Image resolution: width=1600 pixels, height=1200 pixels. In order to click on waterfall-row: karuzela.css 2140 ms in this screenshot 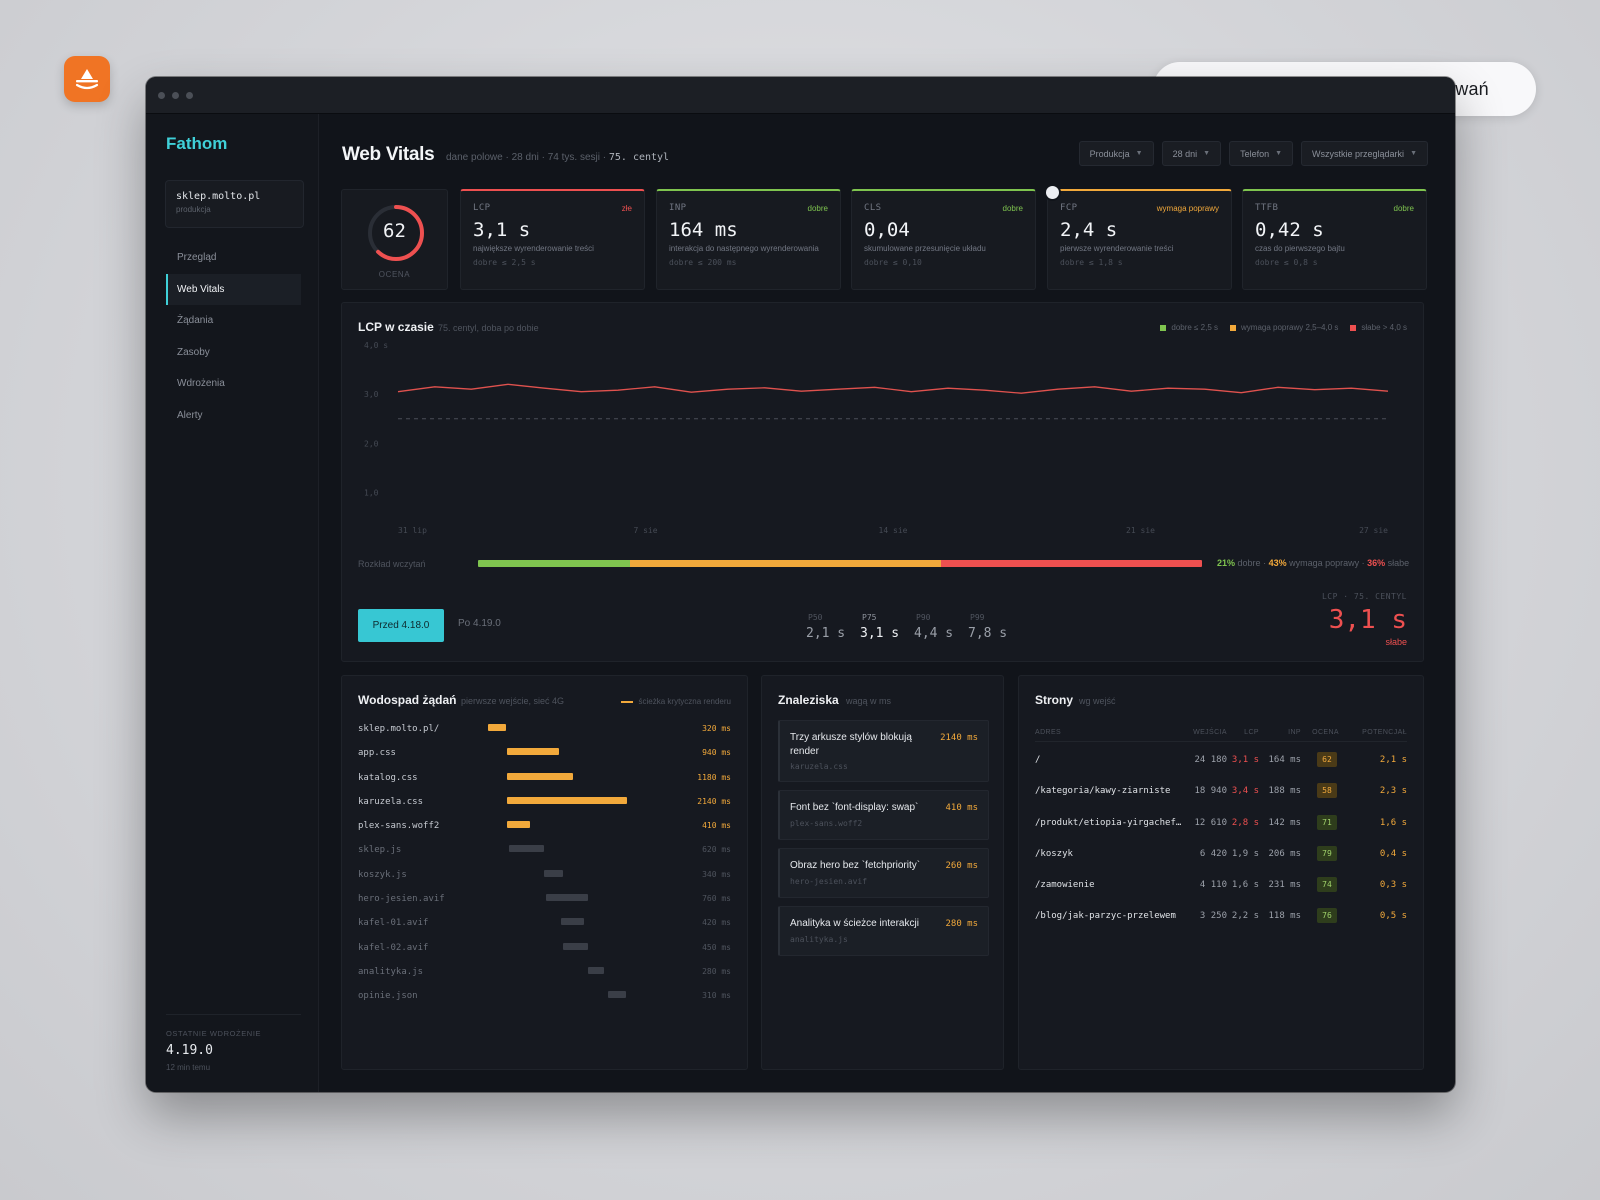, I will do `click(544, 807)`.